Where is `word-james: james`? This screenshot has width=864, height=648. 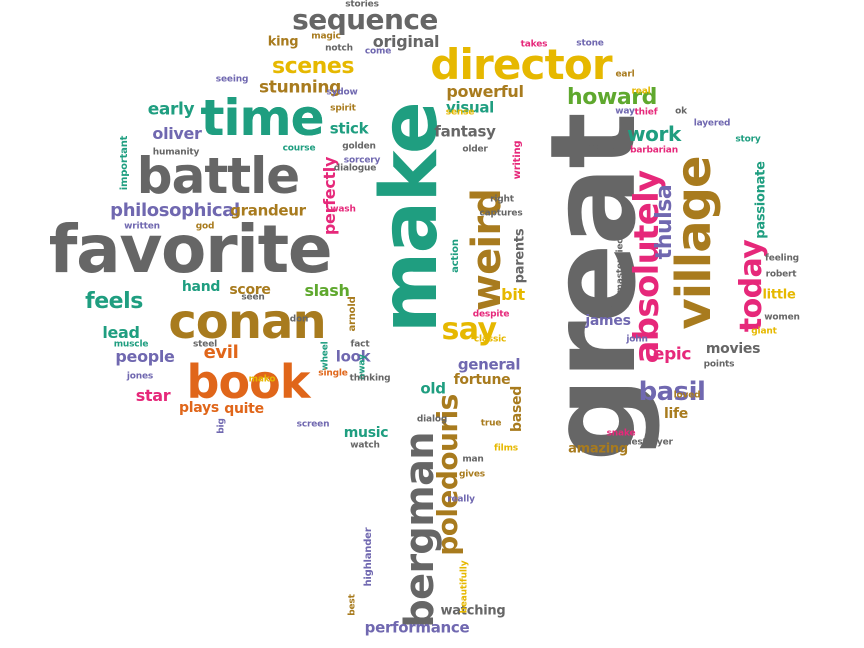
word-james: james is located at coordinates (608, 321).